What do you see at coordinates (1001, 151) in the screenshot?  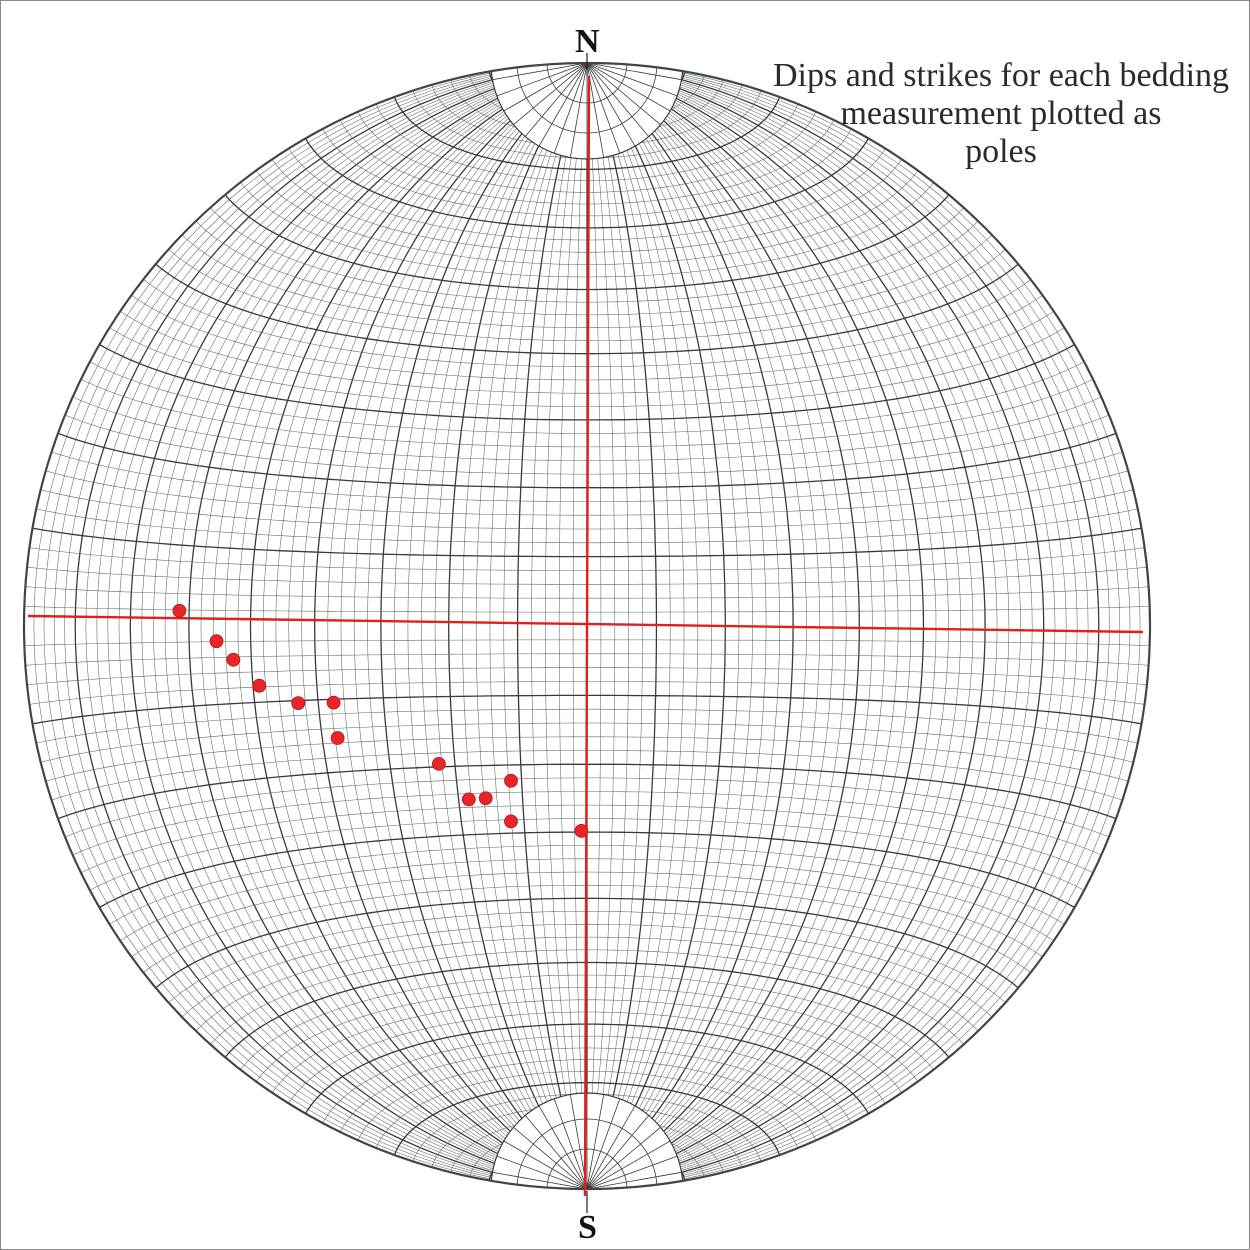 I see `caption-line: poles` at bounding box center [1001, 151].